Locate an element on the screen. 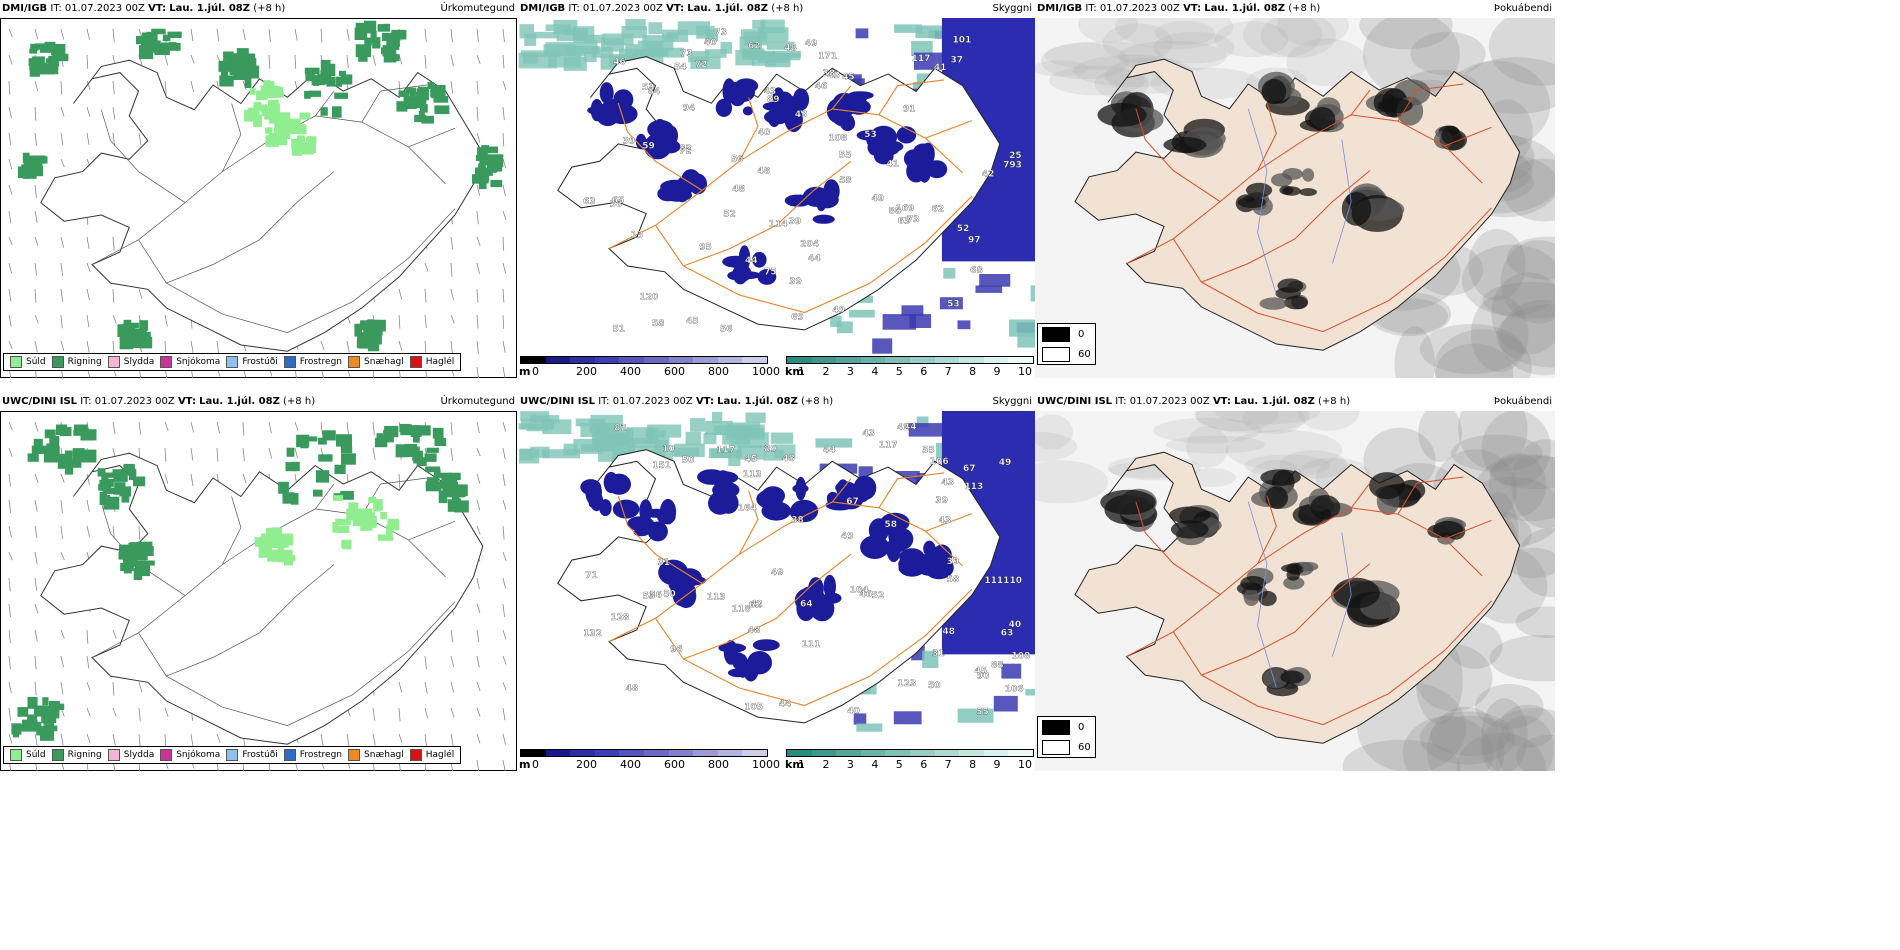 The image size is (1900, 950). colorbar-tick: 4 is located at coordinates (875, 764).